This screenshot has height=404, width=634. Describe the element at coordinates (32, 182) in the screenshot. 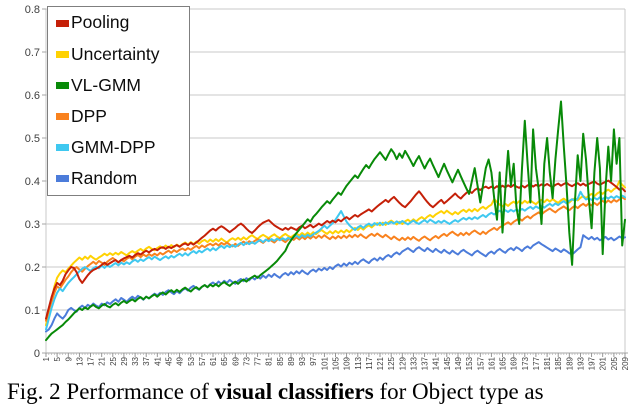

I see `y-tick-label: 0.4` at that location.